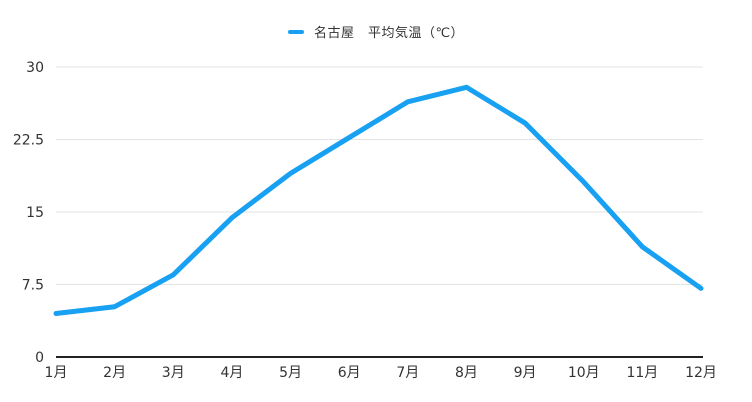 The width and height of the screenshot is (752, 402). I want to click on x-tick-label: 5月, so click(290, 373).